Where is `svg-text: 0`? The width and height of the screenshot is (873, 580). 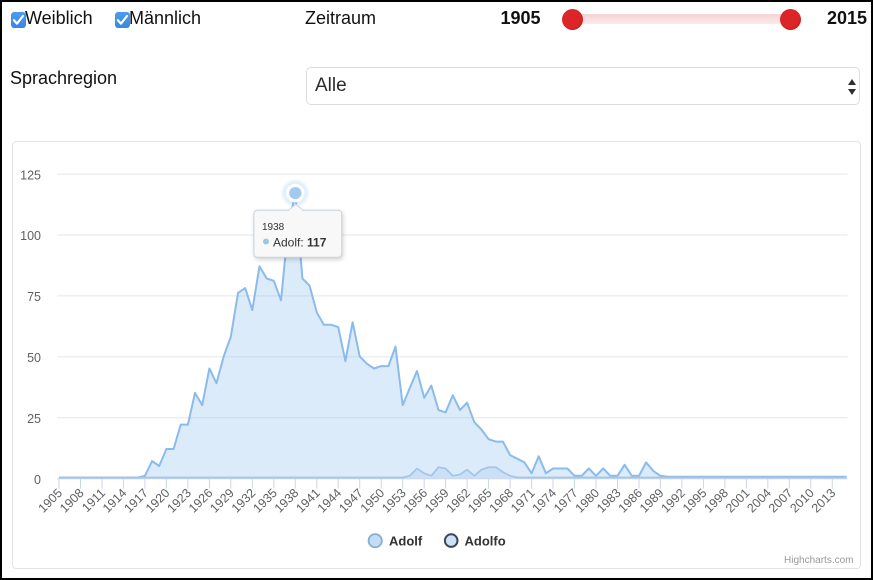
svg-text: 0 is located at coordinates (37, 480).